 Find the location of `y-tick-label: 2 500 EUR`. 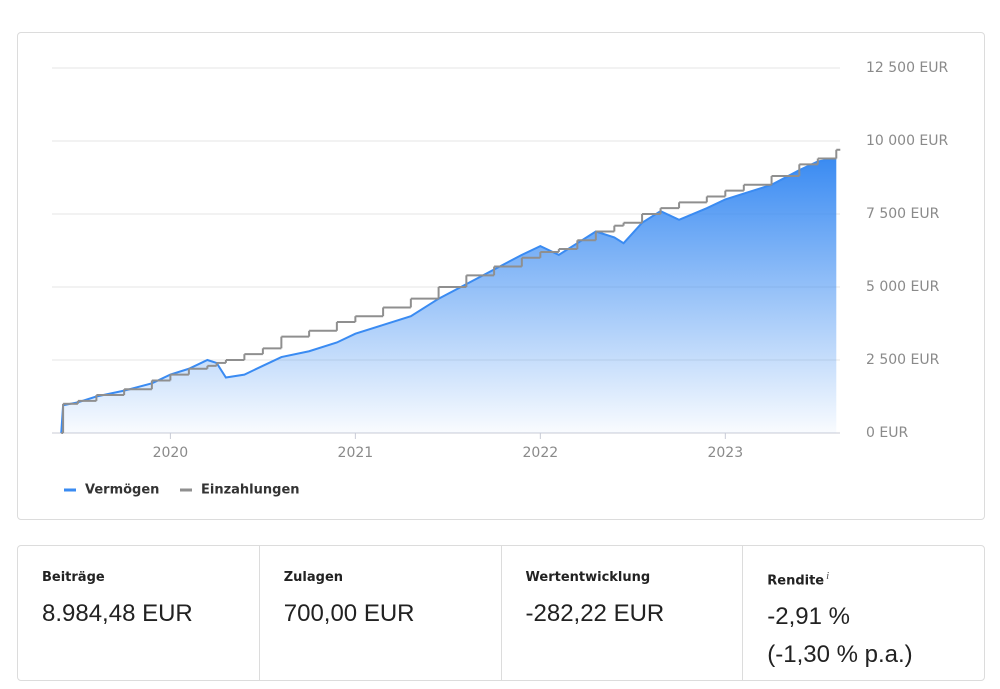

y-tick-label: 2 500 EUR is located at coordinates (903, 360).